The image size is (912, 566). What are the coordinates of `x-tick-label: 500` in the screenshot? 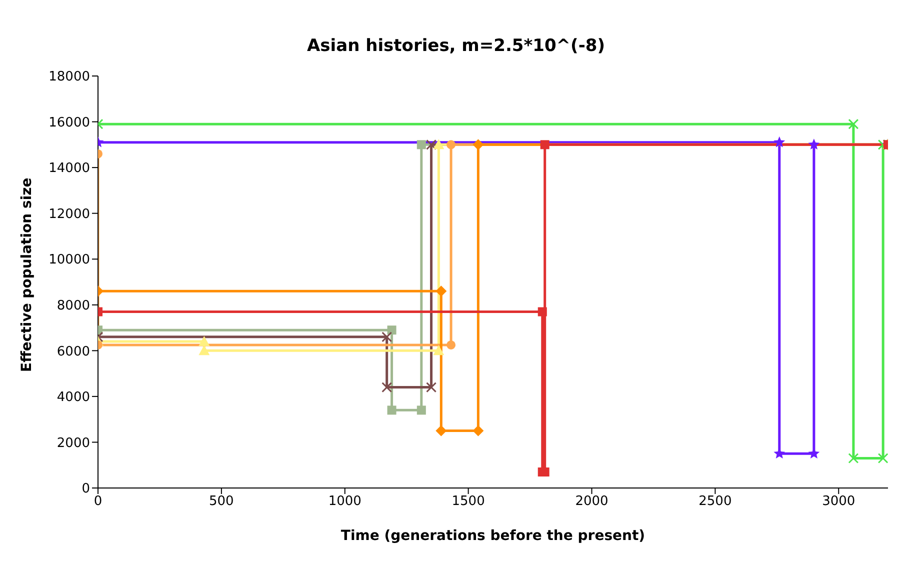 It's located at (221, 502).